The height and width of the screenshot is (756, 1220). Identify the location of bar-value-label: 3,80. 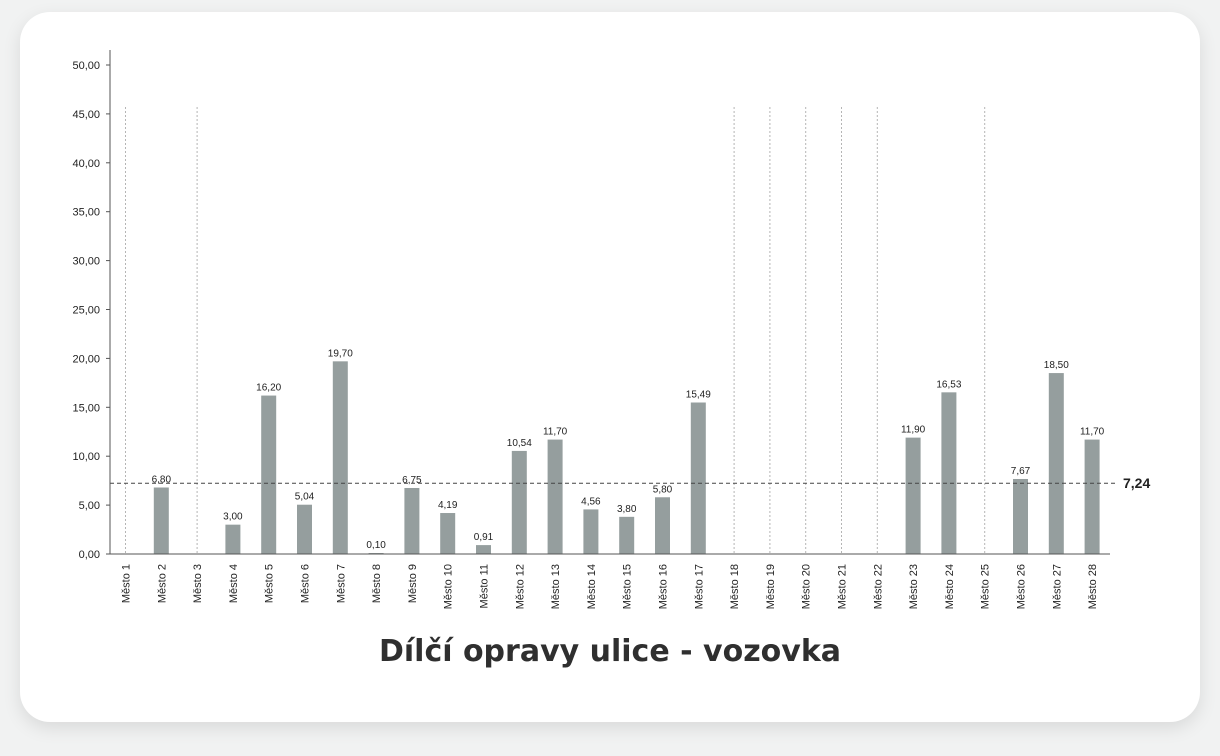
(627, 509).